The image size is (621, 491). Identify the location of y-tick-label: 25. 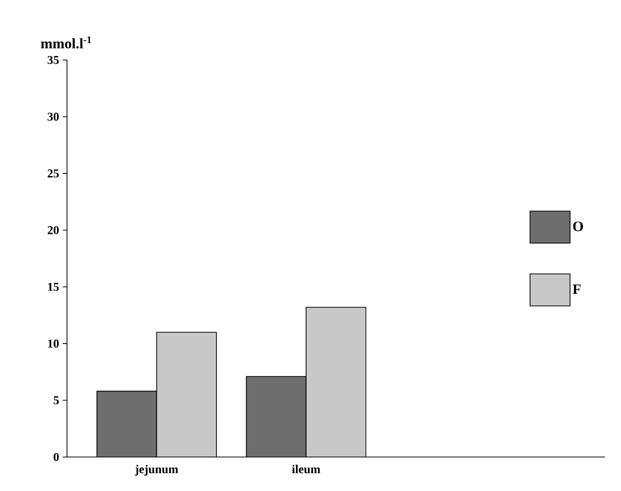
(53, 173).